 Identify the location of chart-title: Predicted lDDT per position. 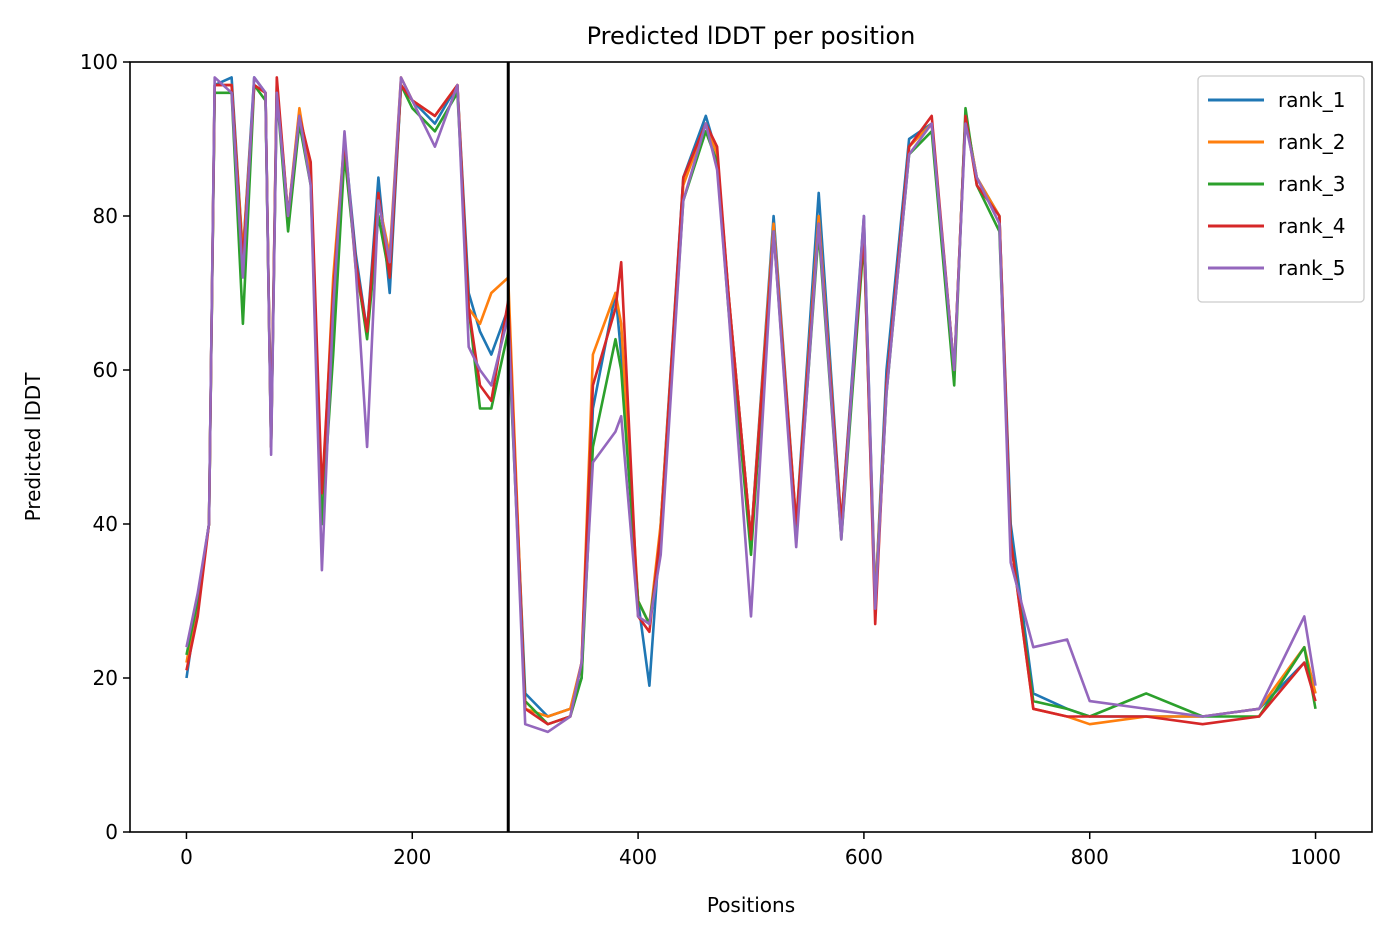
(751, 36).